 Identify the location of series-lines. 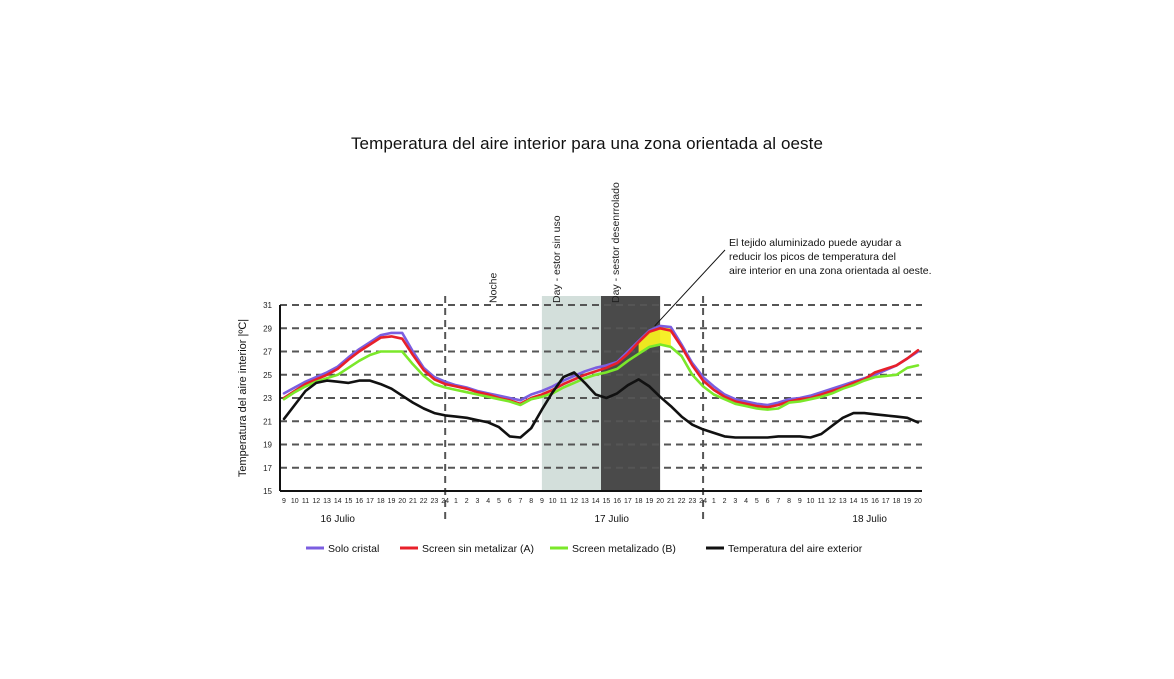
(601, 381).